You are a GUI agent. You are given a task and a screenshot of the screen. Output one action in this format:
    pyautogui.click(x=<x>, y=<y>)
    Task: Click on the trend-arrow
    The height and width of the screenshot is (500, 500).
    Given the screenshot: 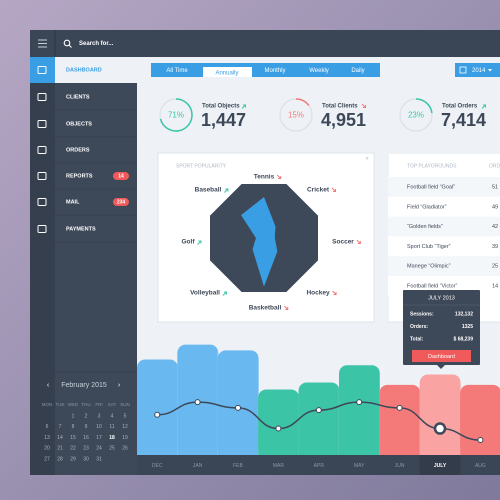 What is the action you would take?
    pyautogui.click(x=243, y=106)
    